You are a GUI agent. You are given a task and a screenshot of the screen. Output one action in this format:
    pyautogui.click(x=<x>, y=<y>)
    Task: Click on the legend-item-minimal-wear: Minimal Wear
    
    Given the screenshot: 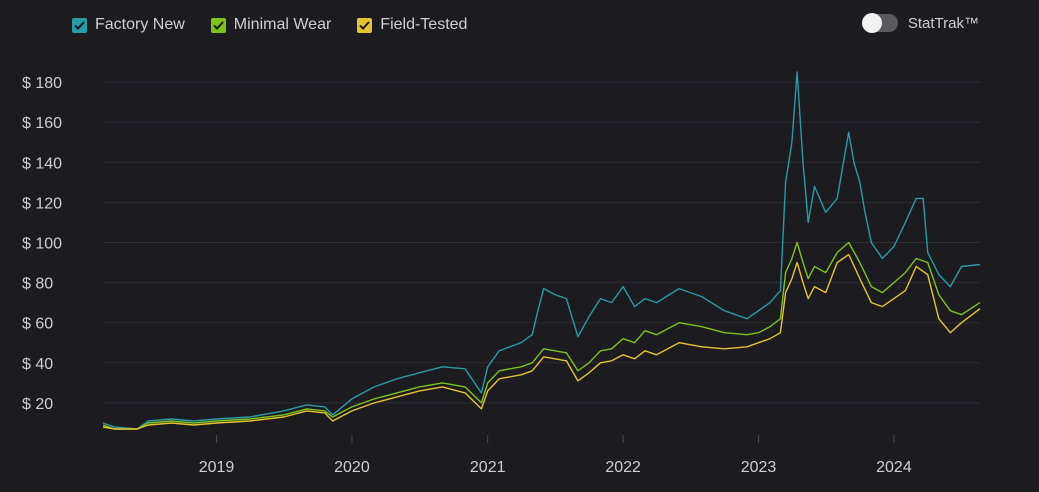 What is the action you would take?
    pyautogui.click(x=271, y=25)
    